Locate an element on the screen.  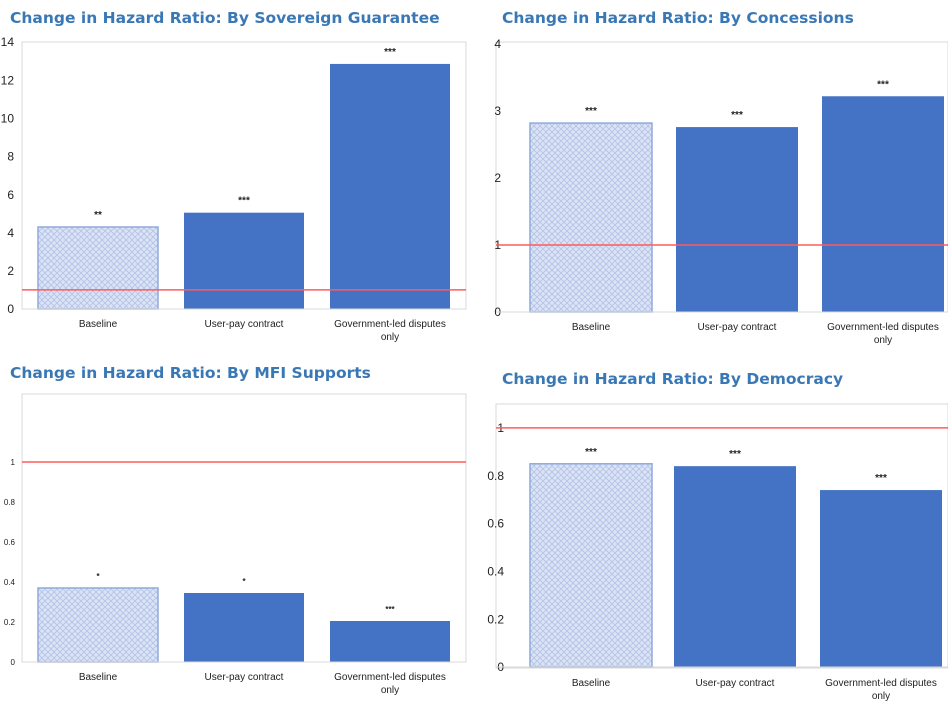
y-tick-label: 8 is located at coordinates (10, 157).